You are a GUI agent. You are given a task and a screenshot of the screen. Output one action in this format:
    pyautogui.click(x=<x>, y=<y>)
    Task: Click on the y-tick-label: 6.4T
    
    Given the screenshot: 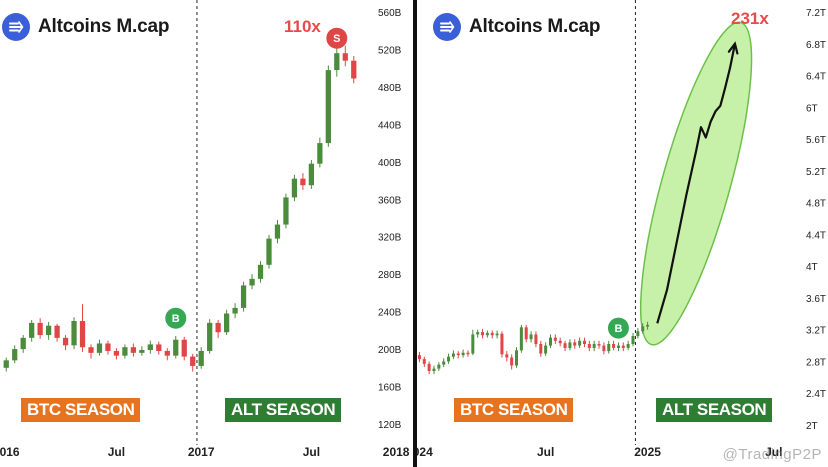 What is the action you would take?
    pyautogui.click(x=816, y=77)
    